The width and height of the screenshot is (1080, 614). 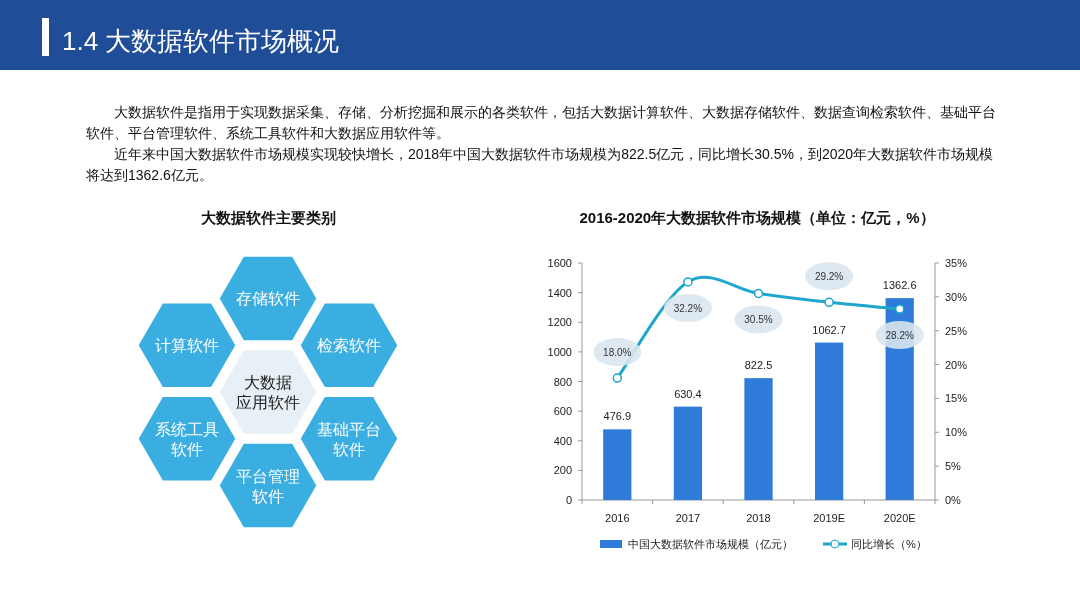 I want to click on text: 基础平台软件, so click(x=349, y=439).